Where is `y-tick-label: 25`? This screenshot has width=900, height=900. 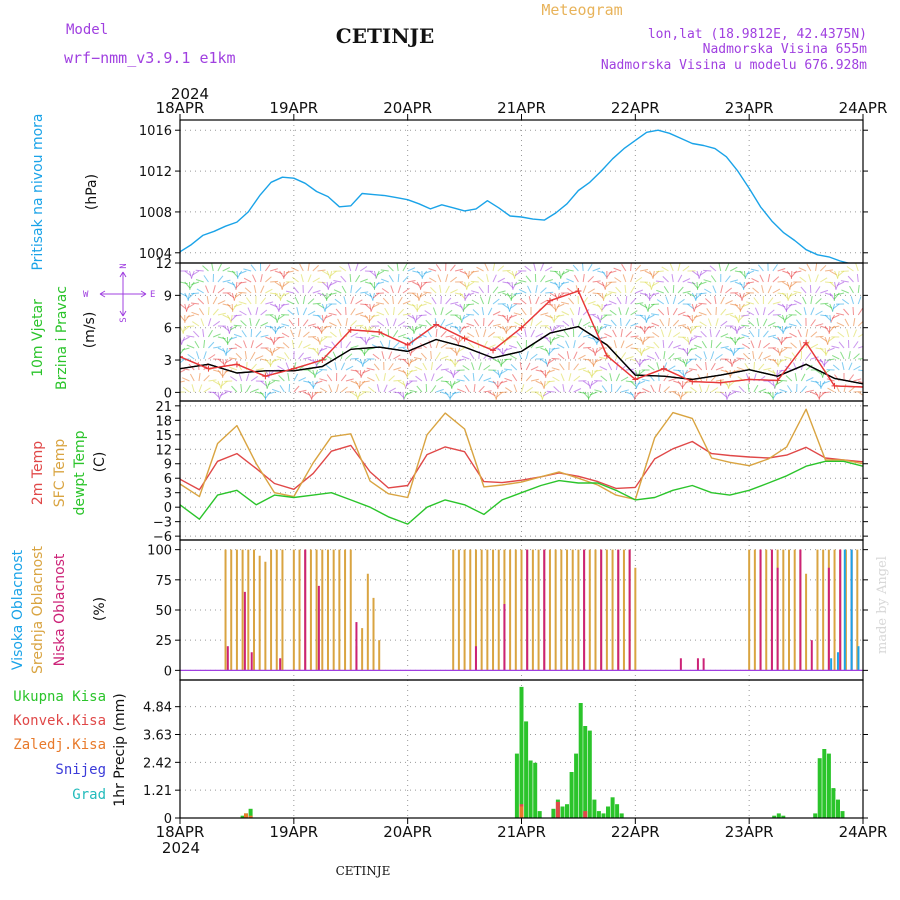
y-tick-label: 25 is located at coordinates (163, 641).